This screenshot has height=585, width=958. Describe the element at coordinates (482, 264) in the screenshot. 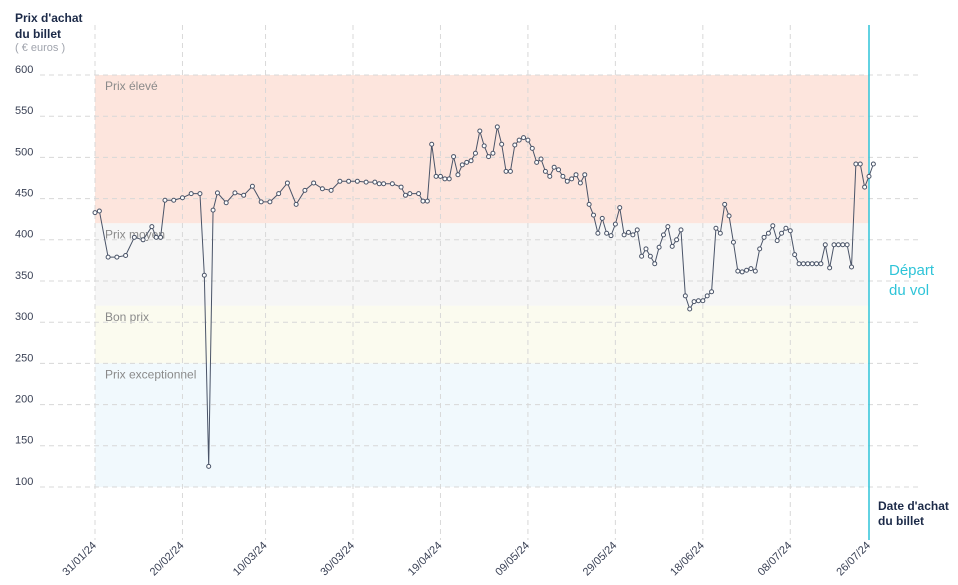

I see `price-band` at that location.